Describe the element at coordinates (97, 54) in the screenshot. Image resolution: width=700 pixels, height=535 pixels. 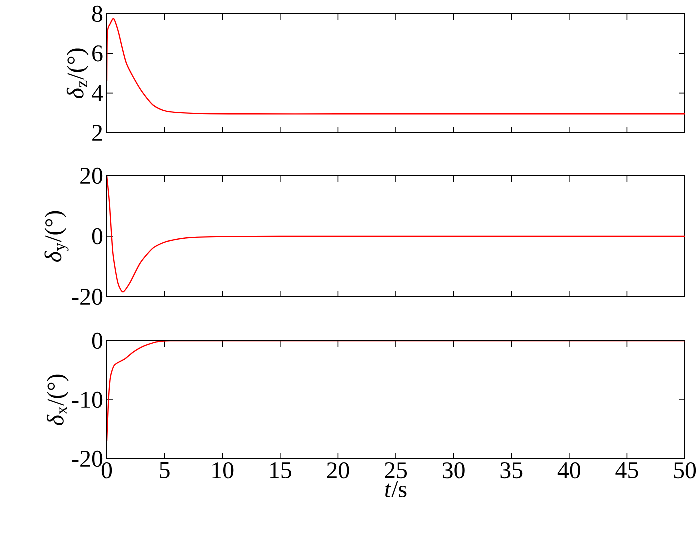
I see `y-tick-label: 6` at that location.